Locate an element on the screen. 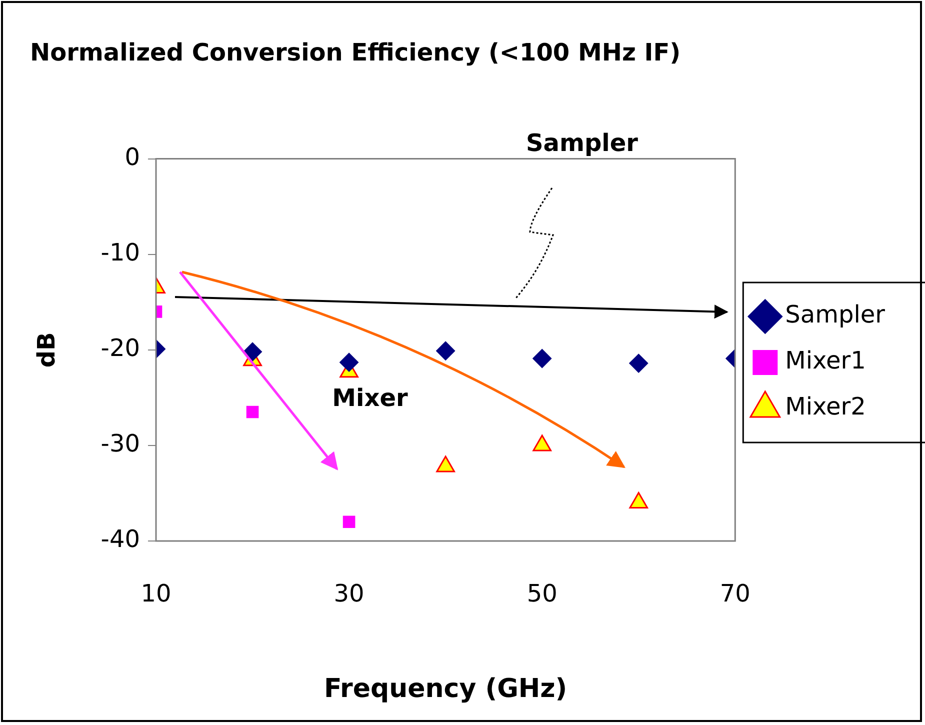 The width and height of the screenshot is (925, 725). y-axis-title: dB is located at coordinates (46, 350).